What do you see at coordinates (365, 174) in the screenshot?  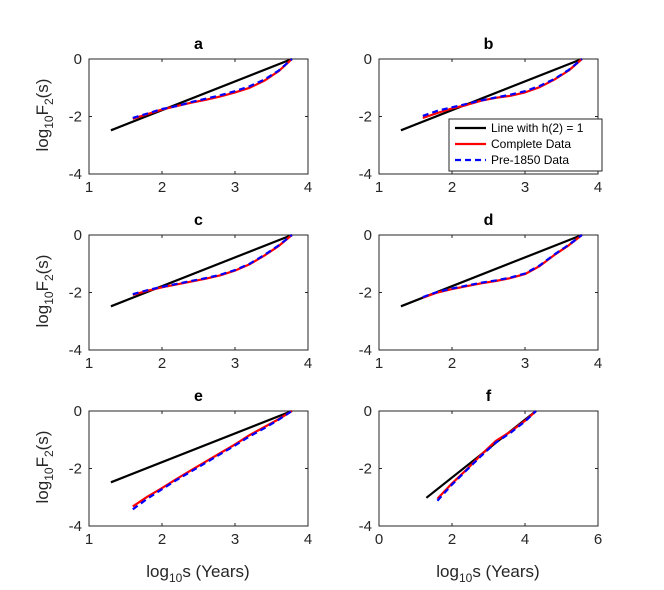 I see `panel-b-ytick-label: -4` at bounding box center [365, 174].